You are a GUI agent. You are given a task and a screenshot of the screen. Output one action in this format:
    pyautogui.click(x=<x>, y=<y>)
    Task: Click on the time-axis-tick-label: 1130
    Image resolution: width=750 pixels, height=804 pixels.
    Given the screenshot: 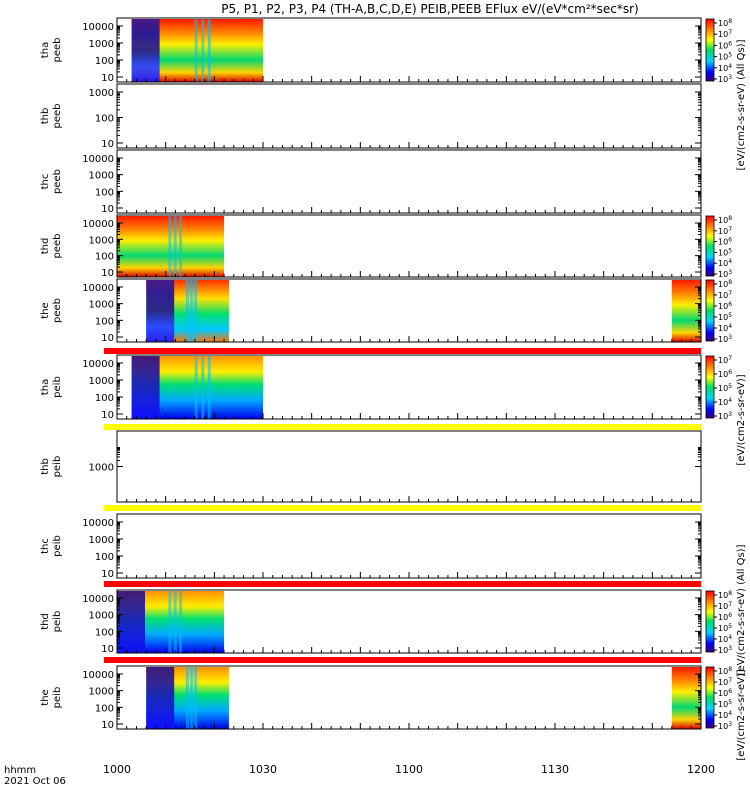 What is the action you would take?
    pyautogui.click(x=555, y=769)
    